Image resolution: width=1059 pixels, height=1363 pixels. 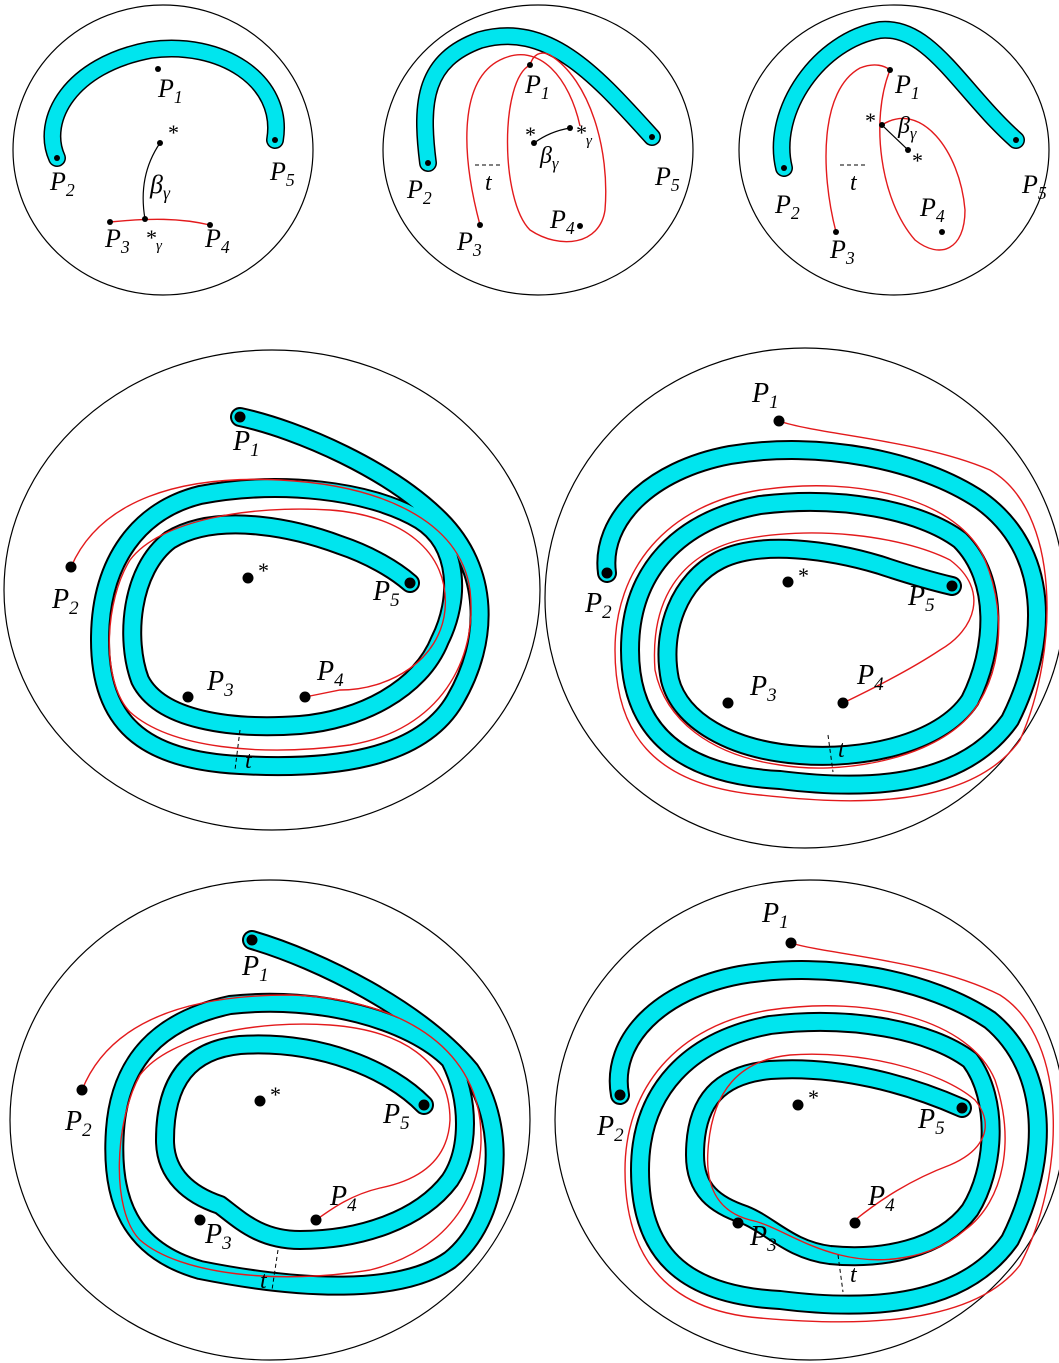 I want to click on beta-path, so click(x=552, y=135).